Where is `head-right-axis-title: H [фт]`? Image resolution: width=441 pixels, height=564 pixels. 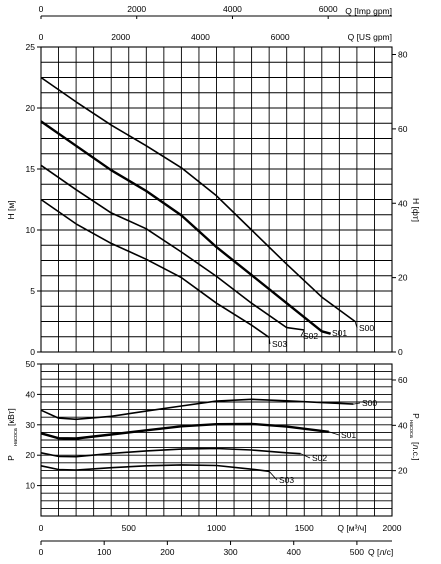
head-right-axis-title: H [фт] is located at coordinates (416, 210).